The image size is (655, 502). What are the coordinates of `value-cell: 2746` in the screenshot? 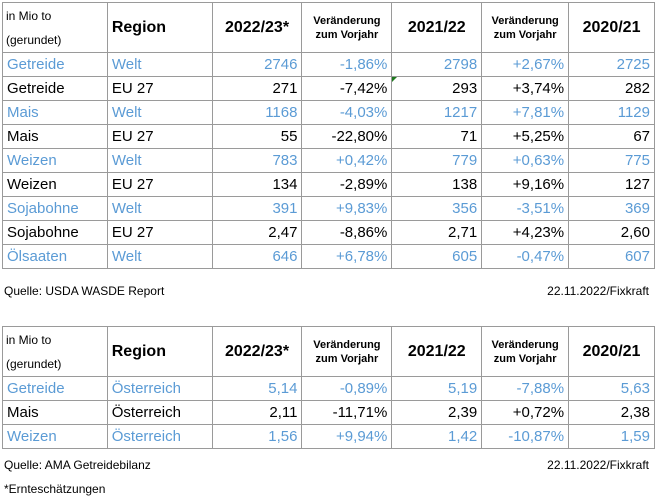 It's located at (257, 64).